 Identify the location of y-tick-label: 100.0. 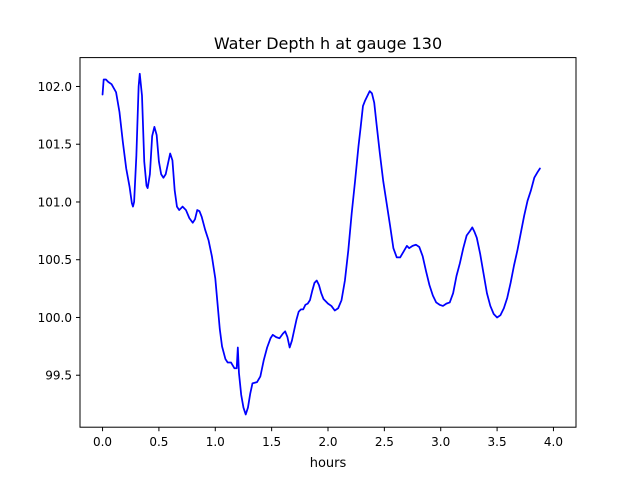
(55, 318).